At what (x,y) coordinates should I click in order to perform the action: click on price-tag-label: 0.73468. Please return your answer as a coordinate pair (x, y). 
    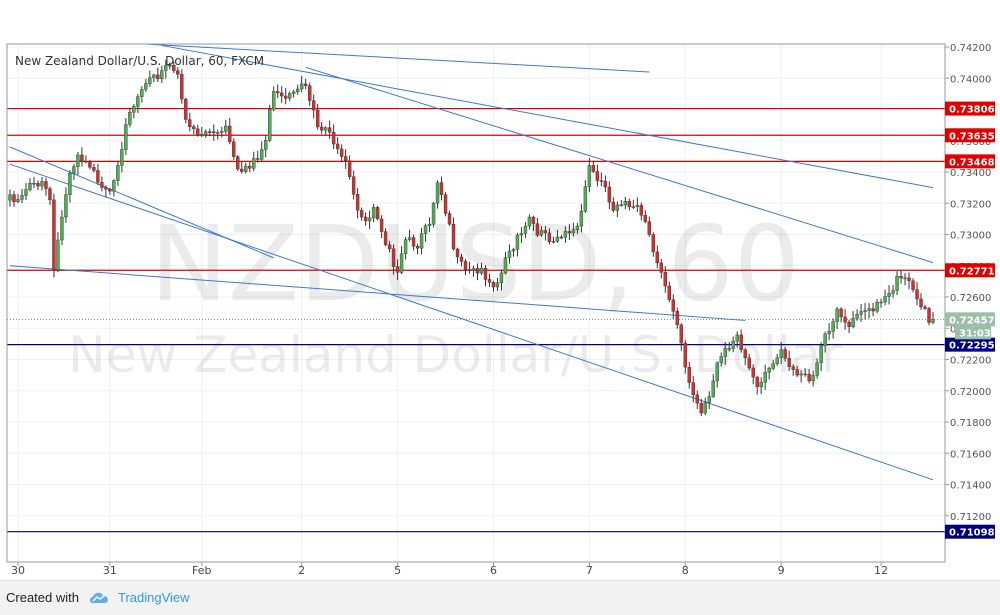
    Looking at the image, I should click on (972, 162).